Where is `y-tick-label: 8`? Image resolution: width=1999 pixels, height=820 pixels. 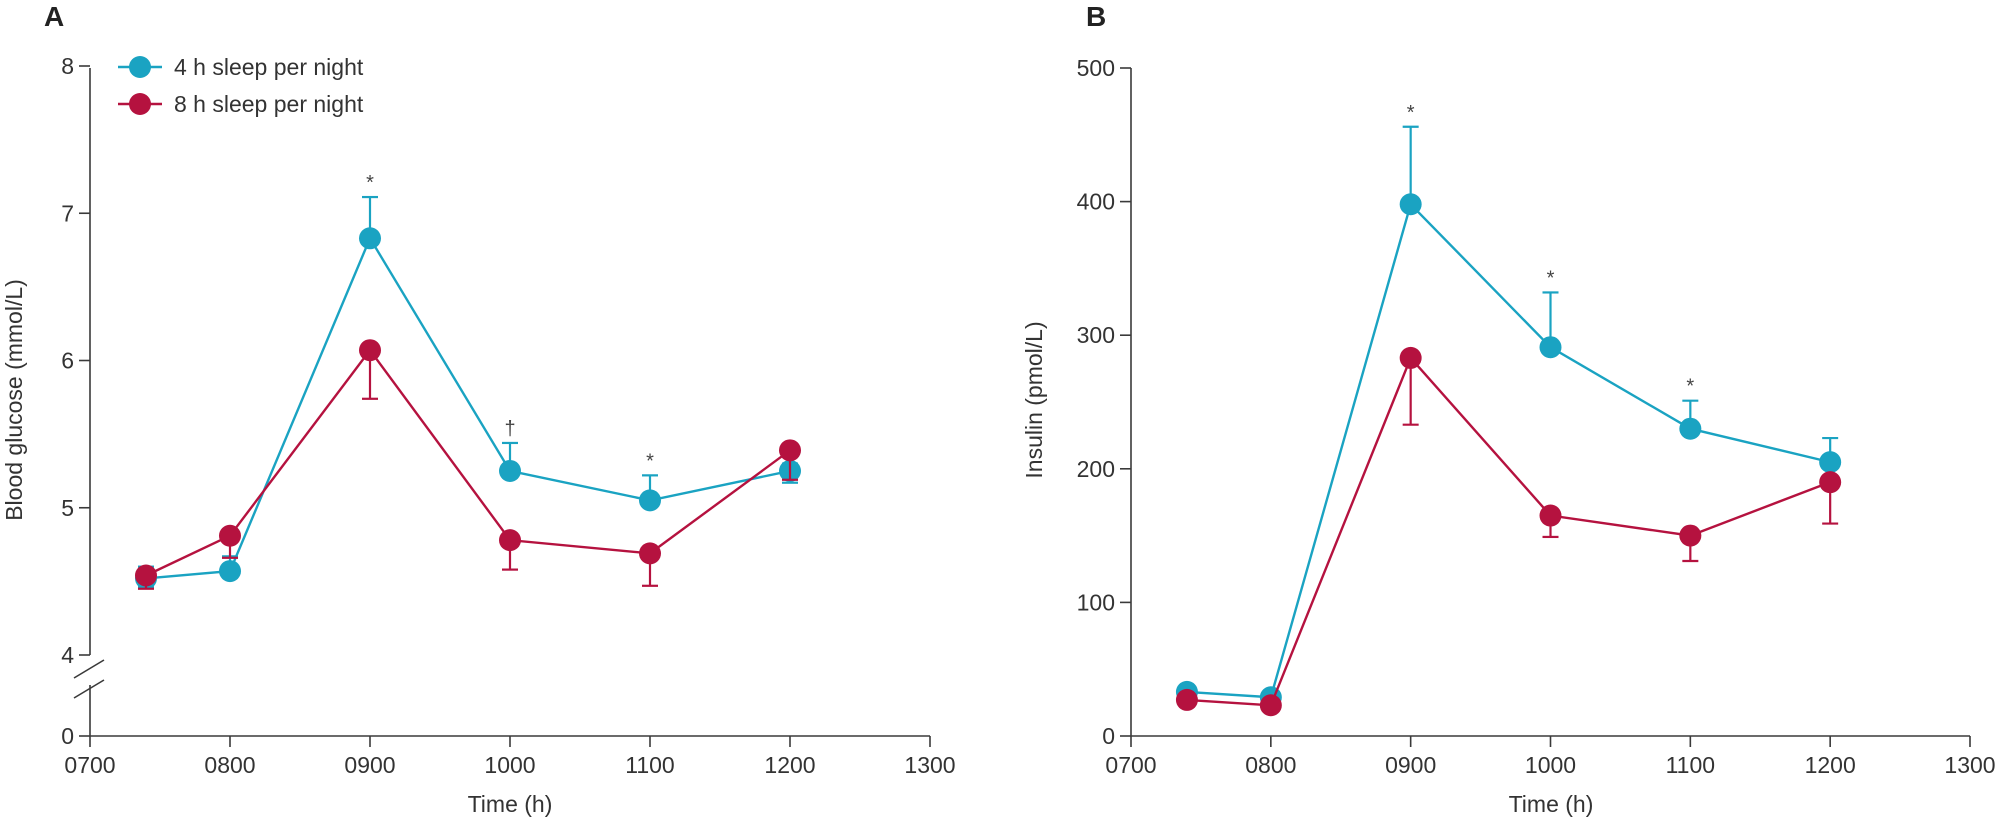 y-tick-label: 8 is located at coordinates (67, 66).